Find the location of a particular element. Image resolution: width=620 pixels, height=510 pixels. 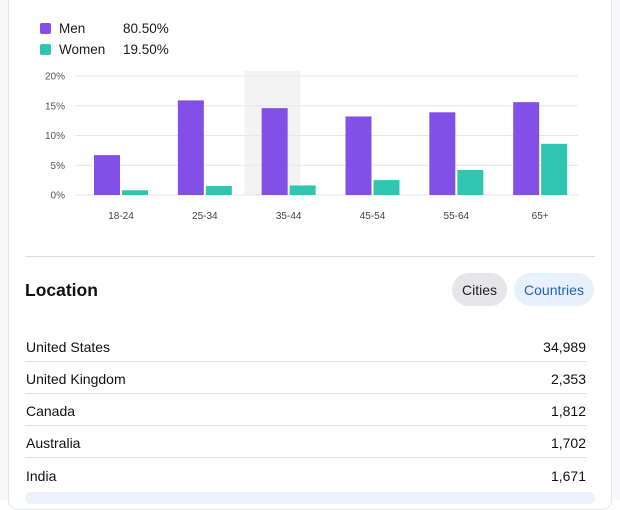

country-count: 1,702 is located at coordinates (568, 443).